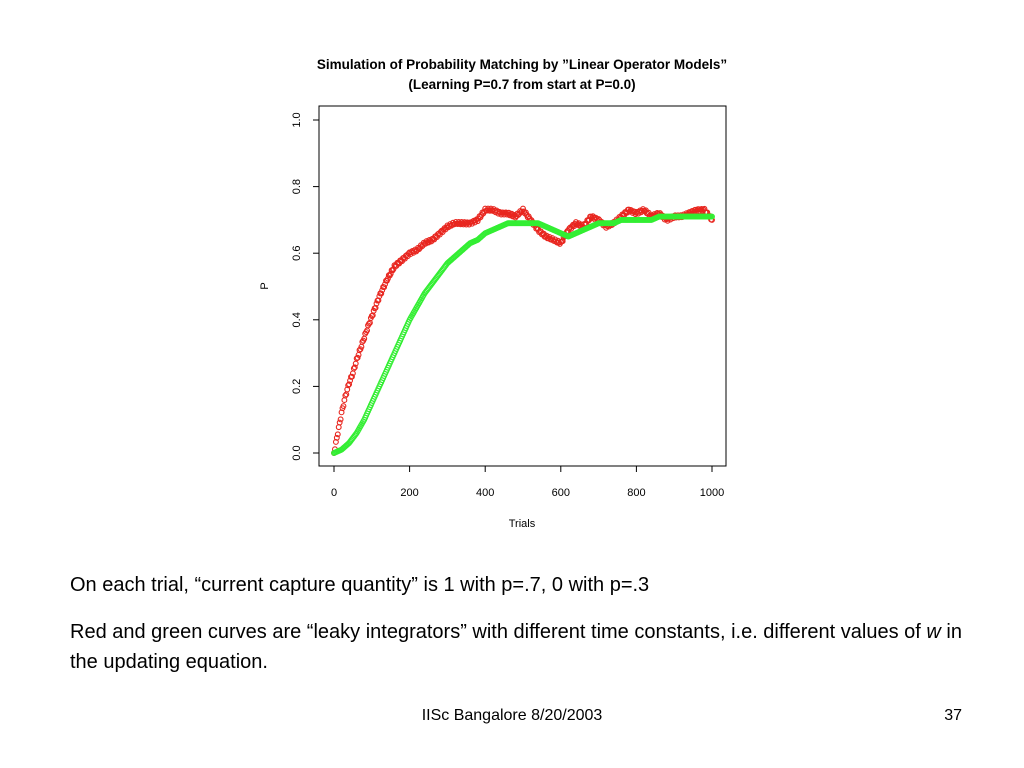  I want to click on series-layer, so click(523, 330).